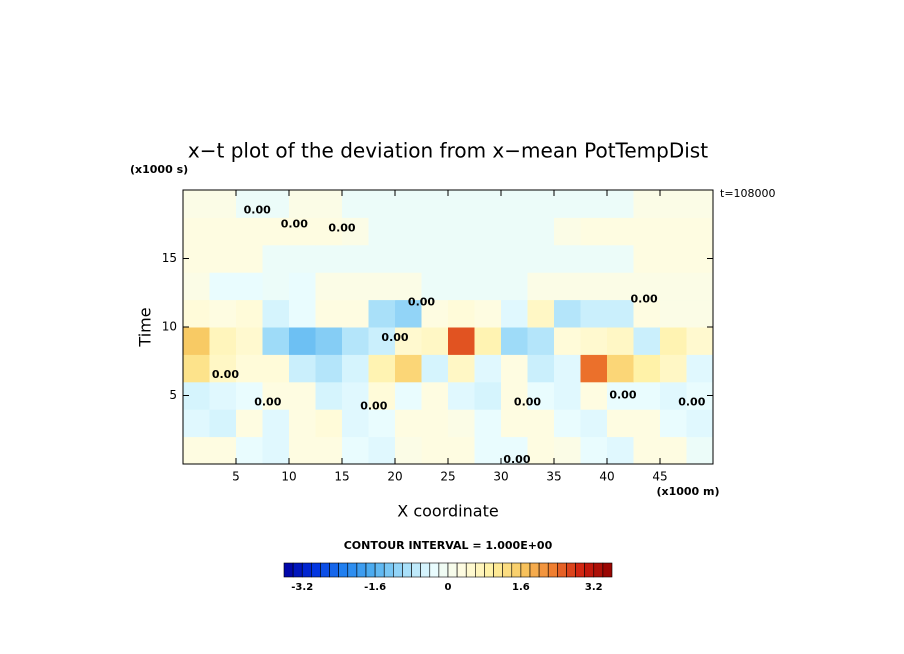 The image size is (904, 654). Describe the element at coordinates (659, 477) in the screenshot. I see `x-tick-label: 45` at that location.